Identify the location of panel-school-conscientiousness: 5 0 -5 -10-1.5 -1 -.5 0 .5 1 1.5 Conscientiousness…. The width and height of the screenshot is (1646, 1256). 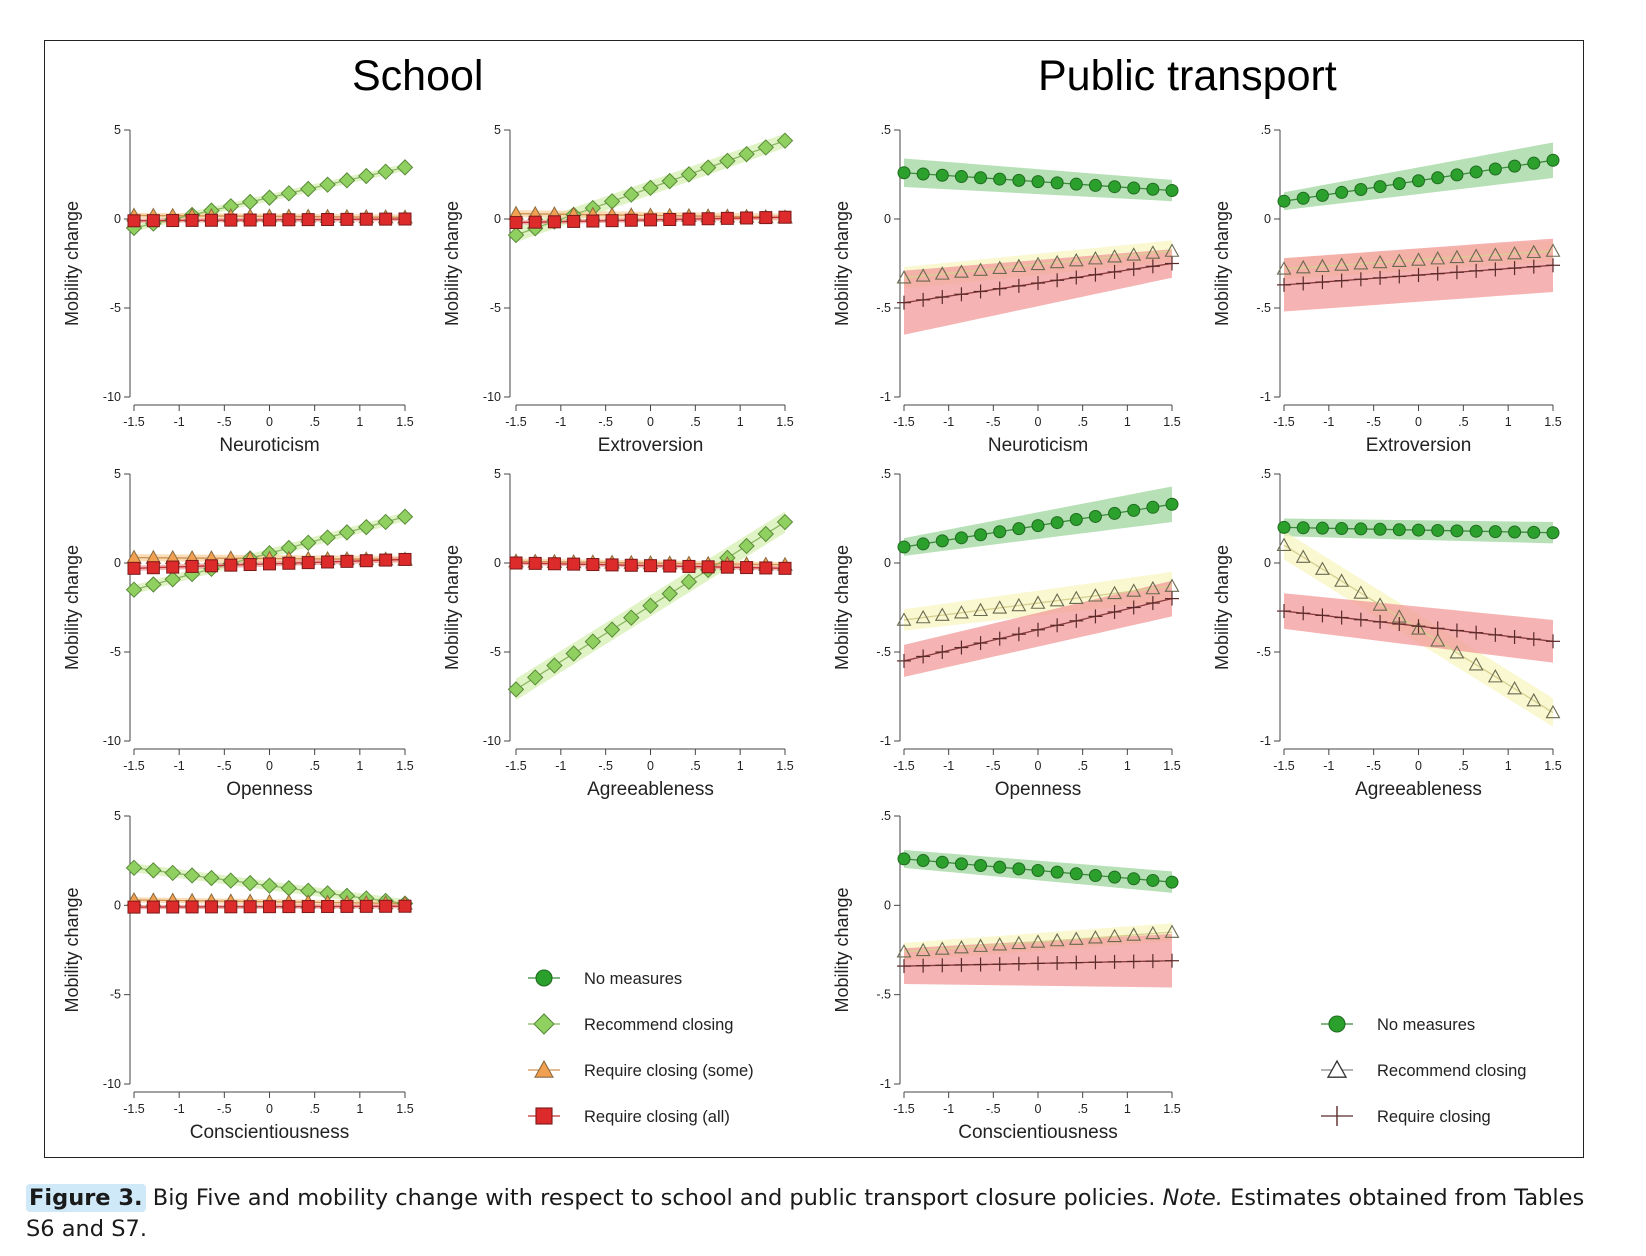
(238, 976).